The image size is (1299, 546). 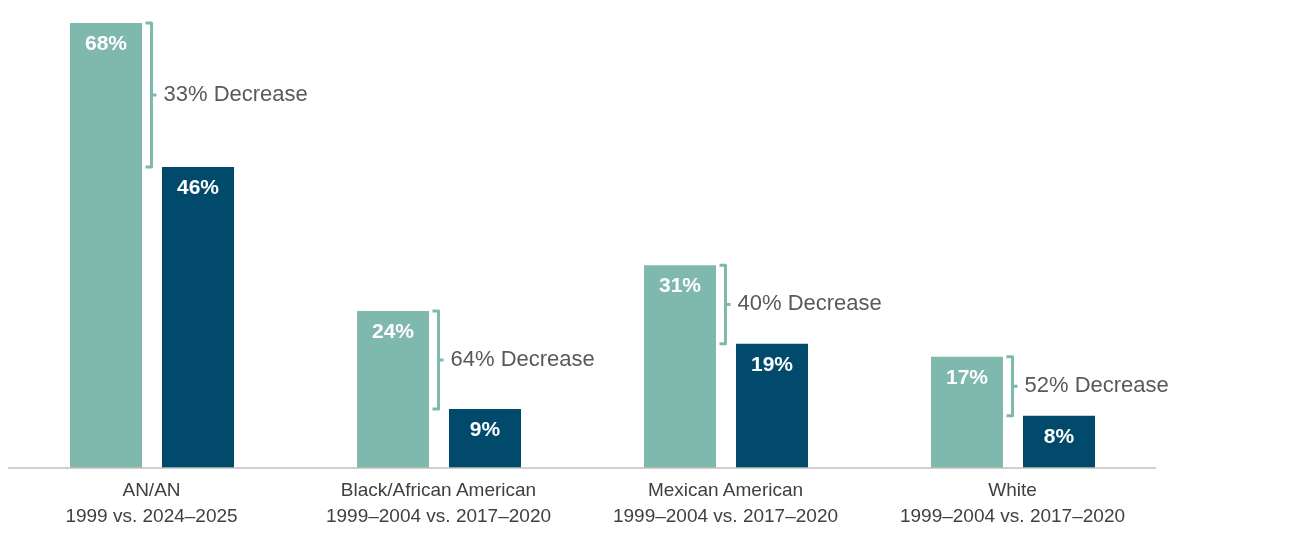 I want to click on annotation: 40% Decrease, so click(x=809, y=303).